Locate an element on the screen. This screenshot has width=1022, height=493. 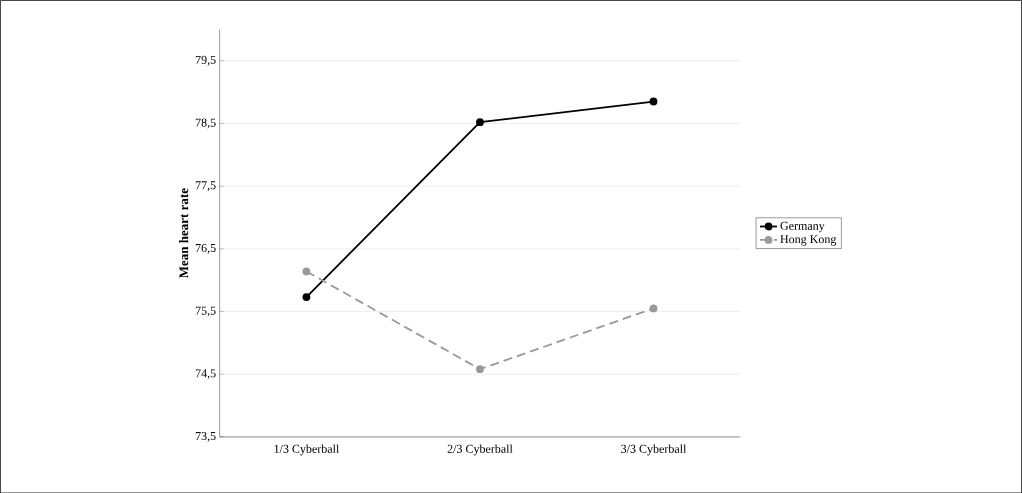
legend-label: Hong Kong is located at coordinates (808, 240).